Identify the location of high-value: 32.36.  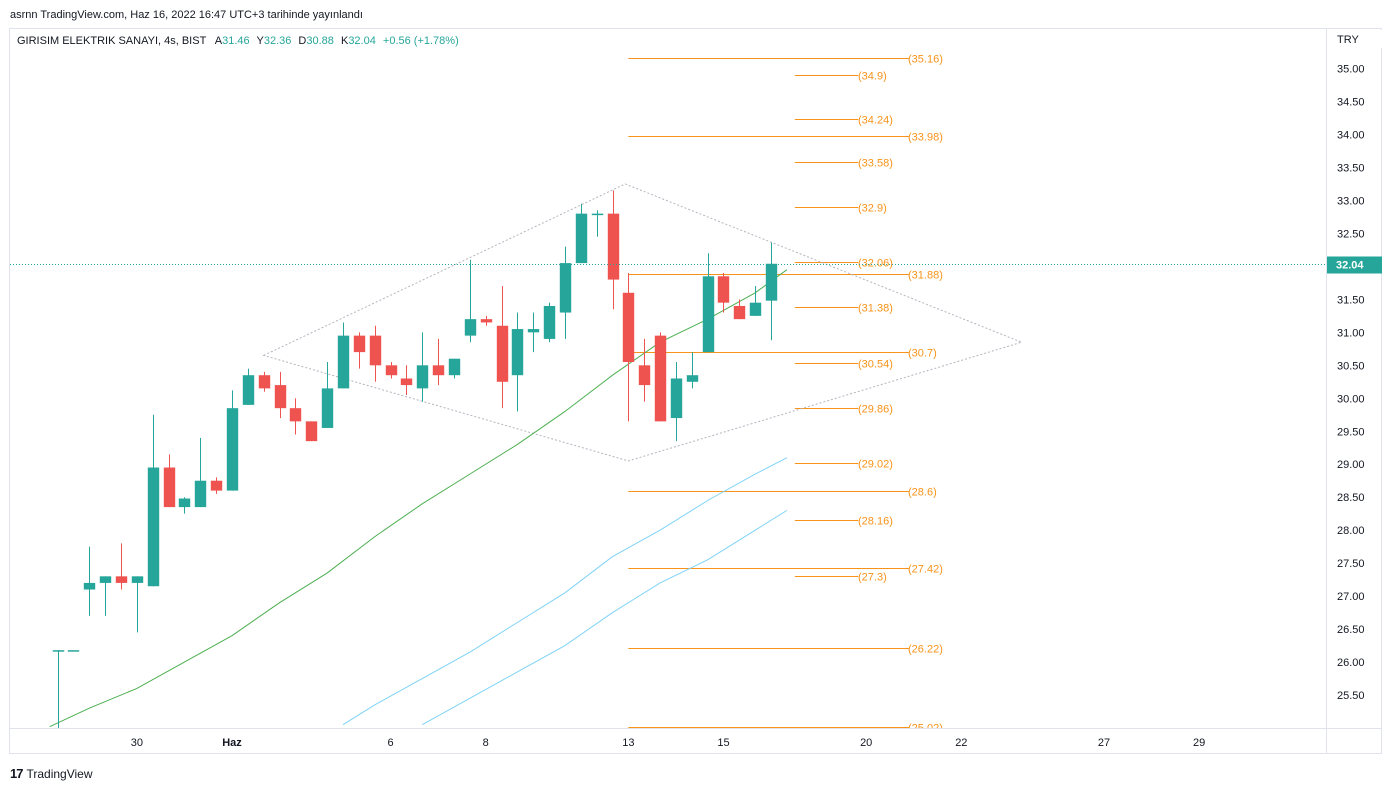
(277, 41).